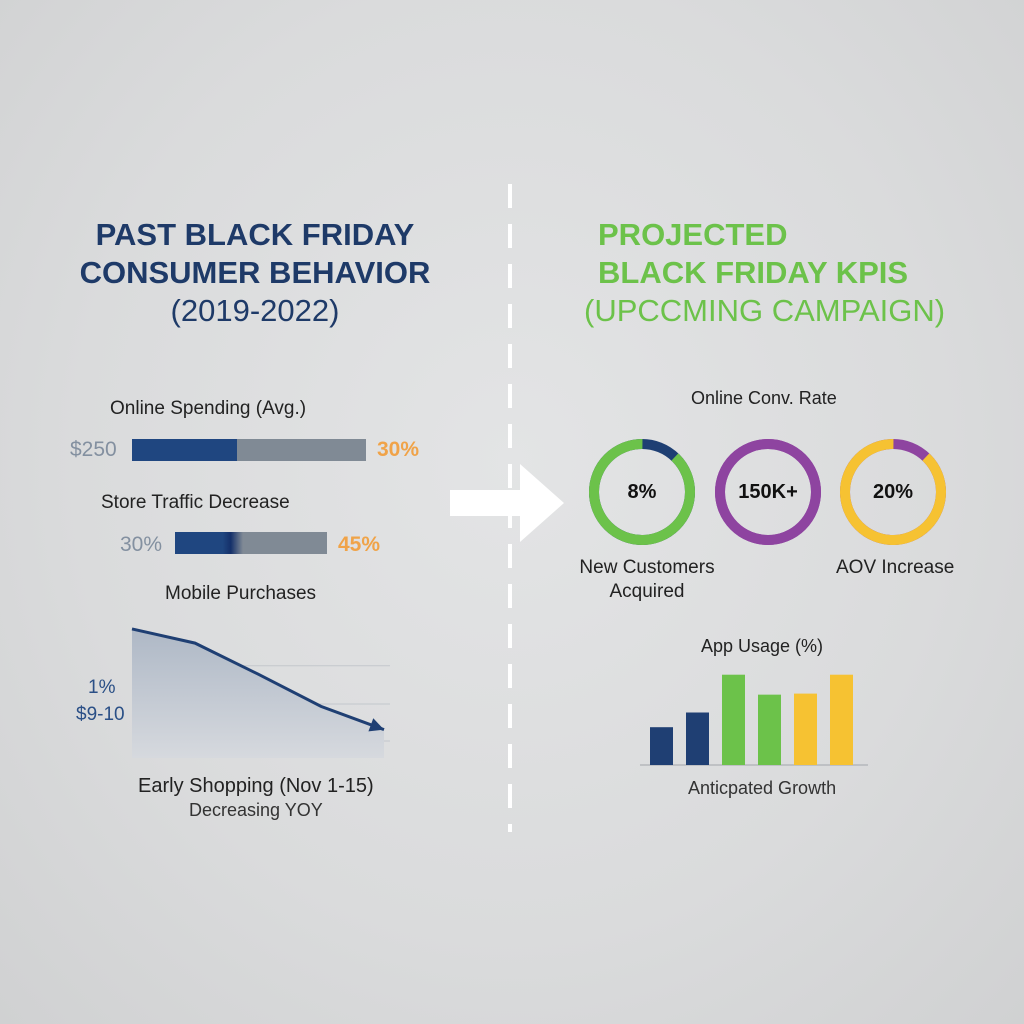 This screenshot has width=1024, height=1024. I want to click on online-spending-bar, so click(249, 450).